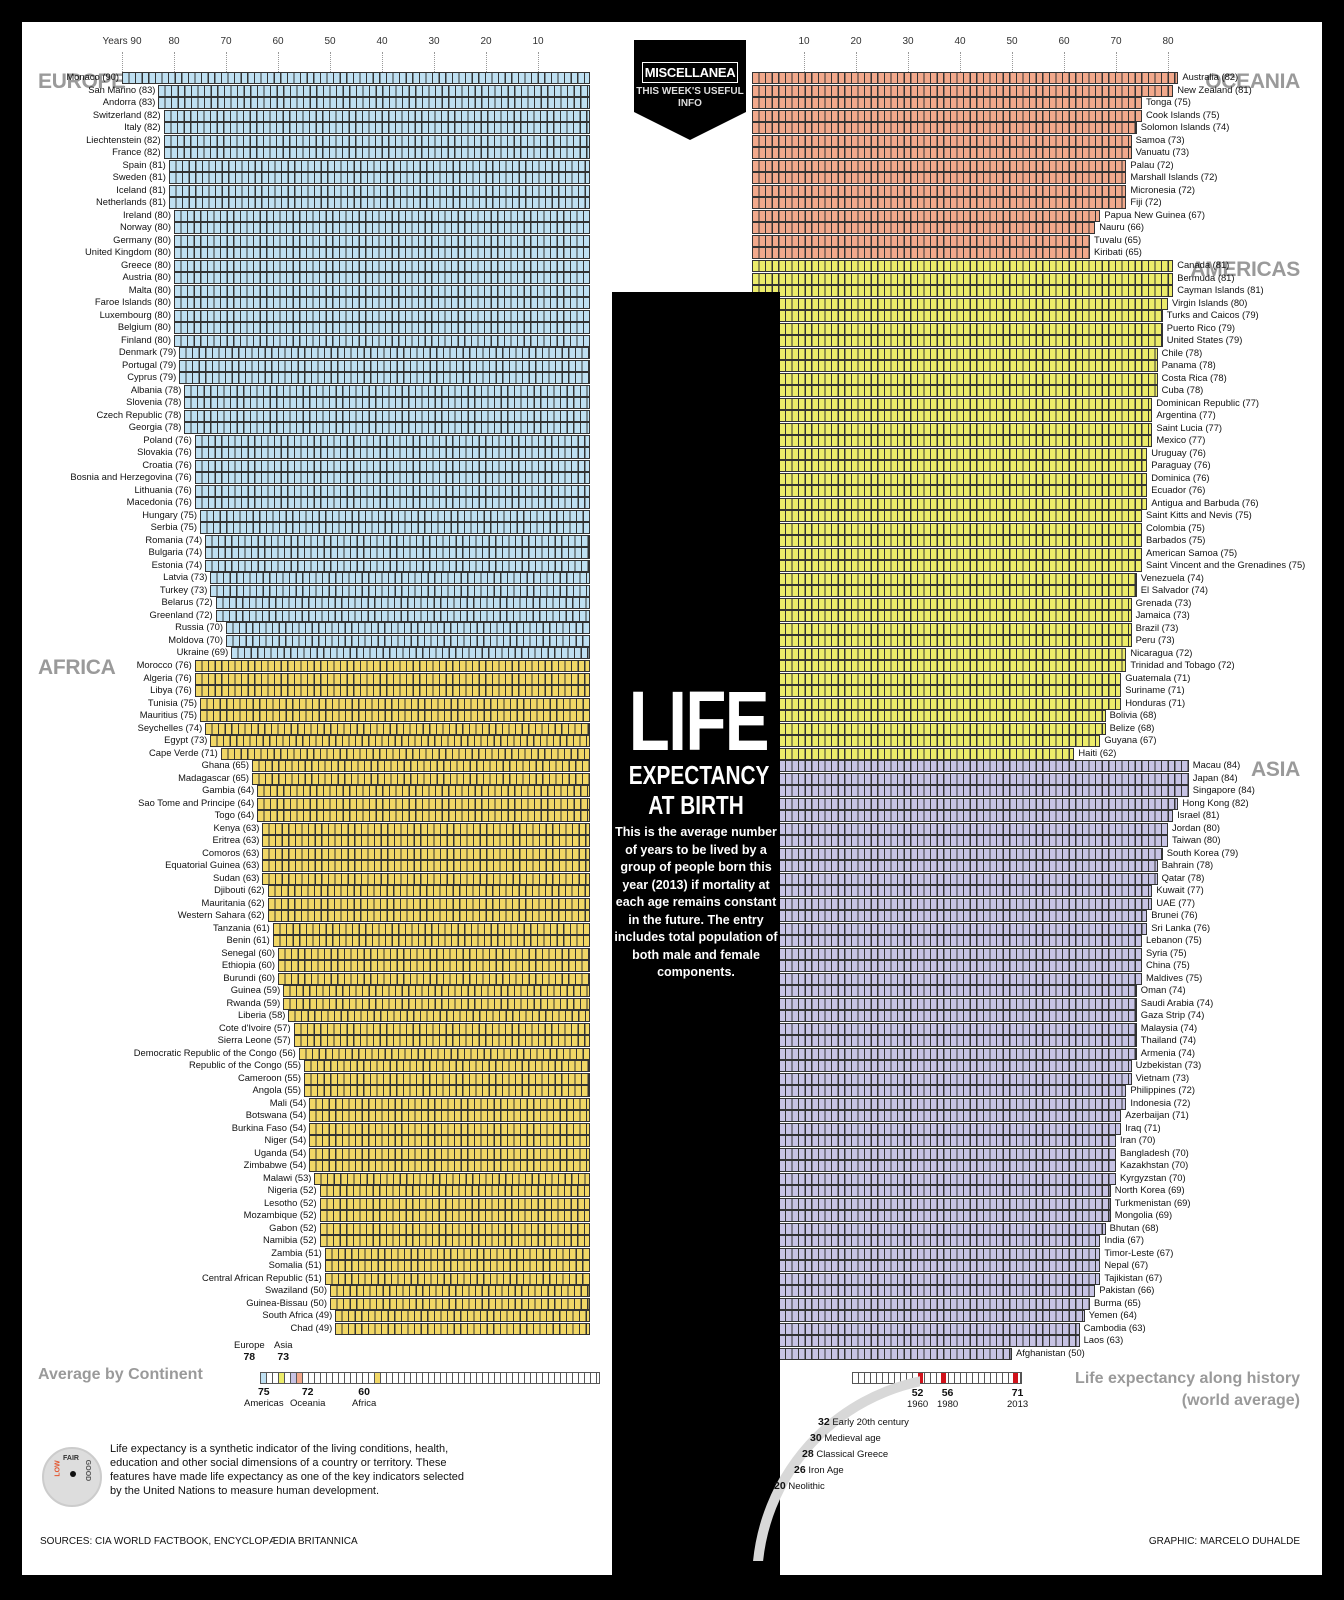 Image resolution: width=1344 pixels, height=1600 pixels. I want to click on country-label: Monaco (90), so click(92, 76).